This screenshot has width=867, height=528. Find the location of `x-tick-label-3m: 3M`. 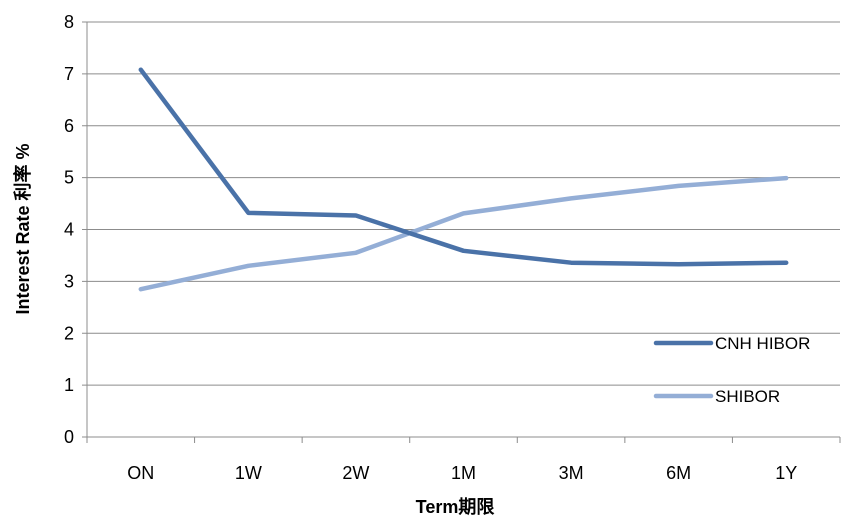

x-tick-label-3m: 3M is located at coordinates (571, 473).